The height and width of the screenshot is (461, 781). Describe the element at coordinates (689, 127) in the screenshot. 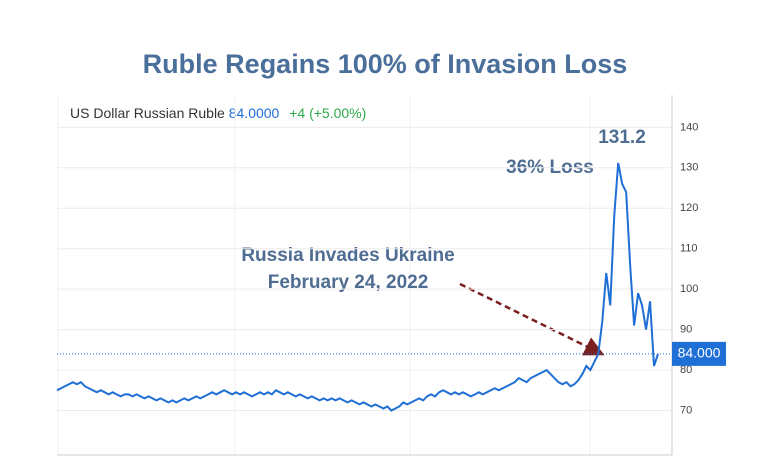

I see `y-tick-label: 140` at that location.